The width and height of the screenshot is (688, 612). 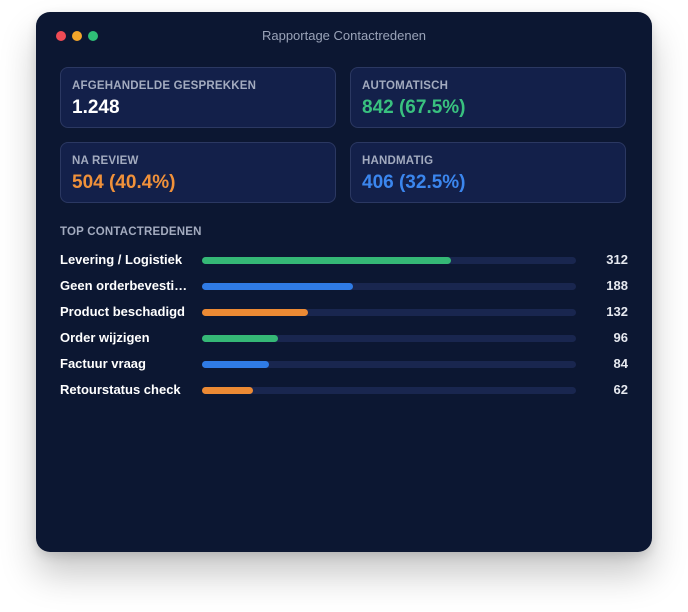 What do you see at coordinates (488, 97) in the screenshot?
I see `stat-card-automatic: AUTOMATISCH 842 (67.5%)` at bounding box center [488, 97].